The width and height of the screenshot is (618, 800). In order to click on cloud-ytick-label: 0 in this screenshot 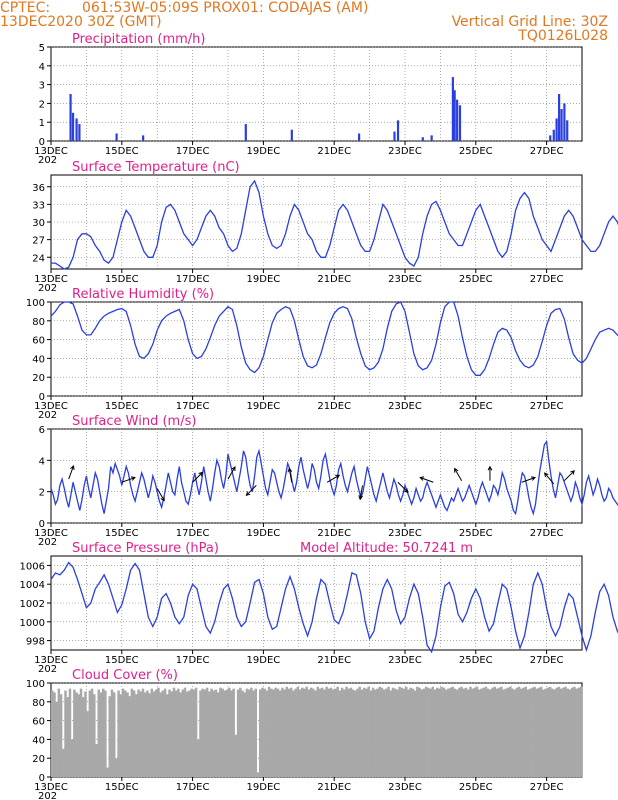, I will do `click(42, 778)`.